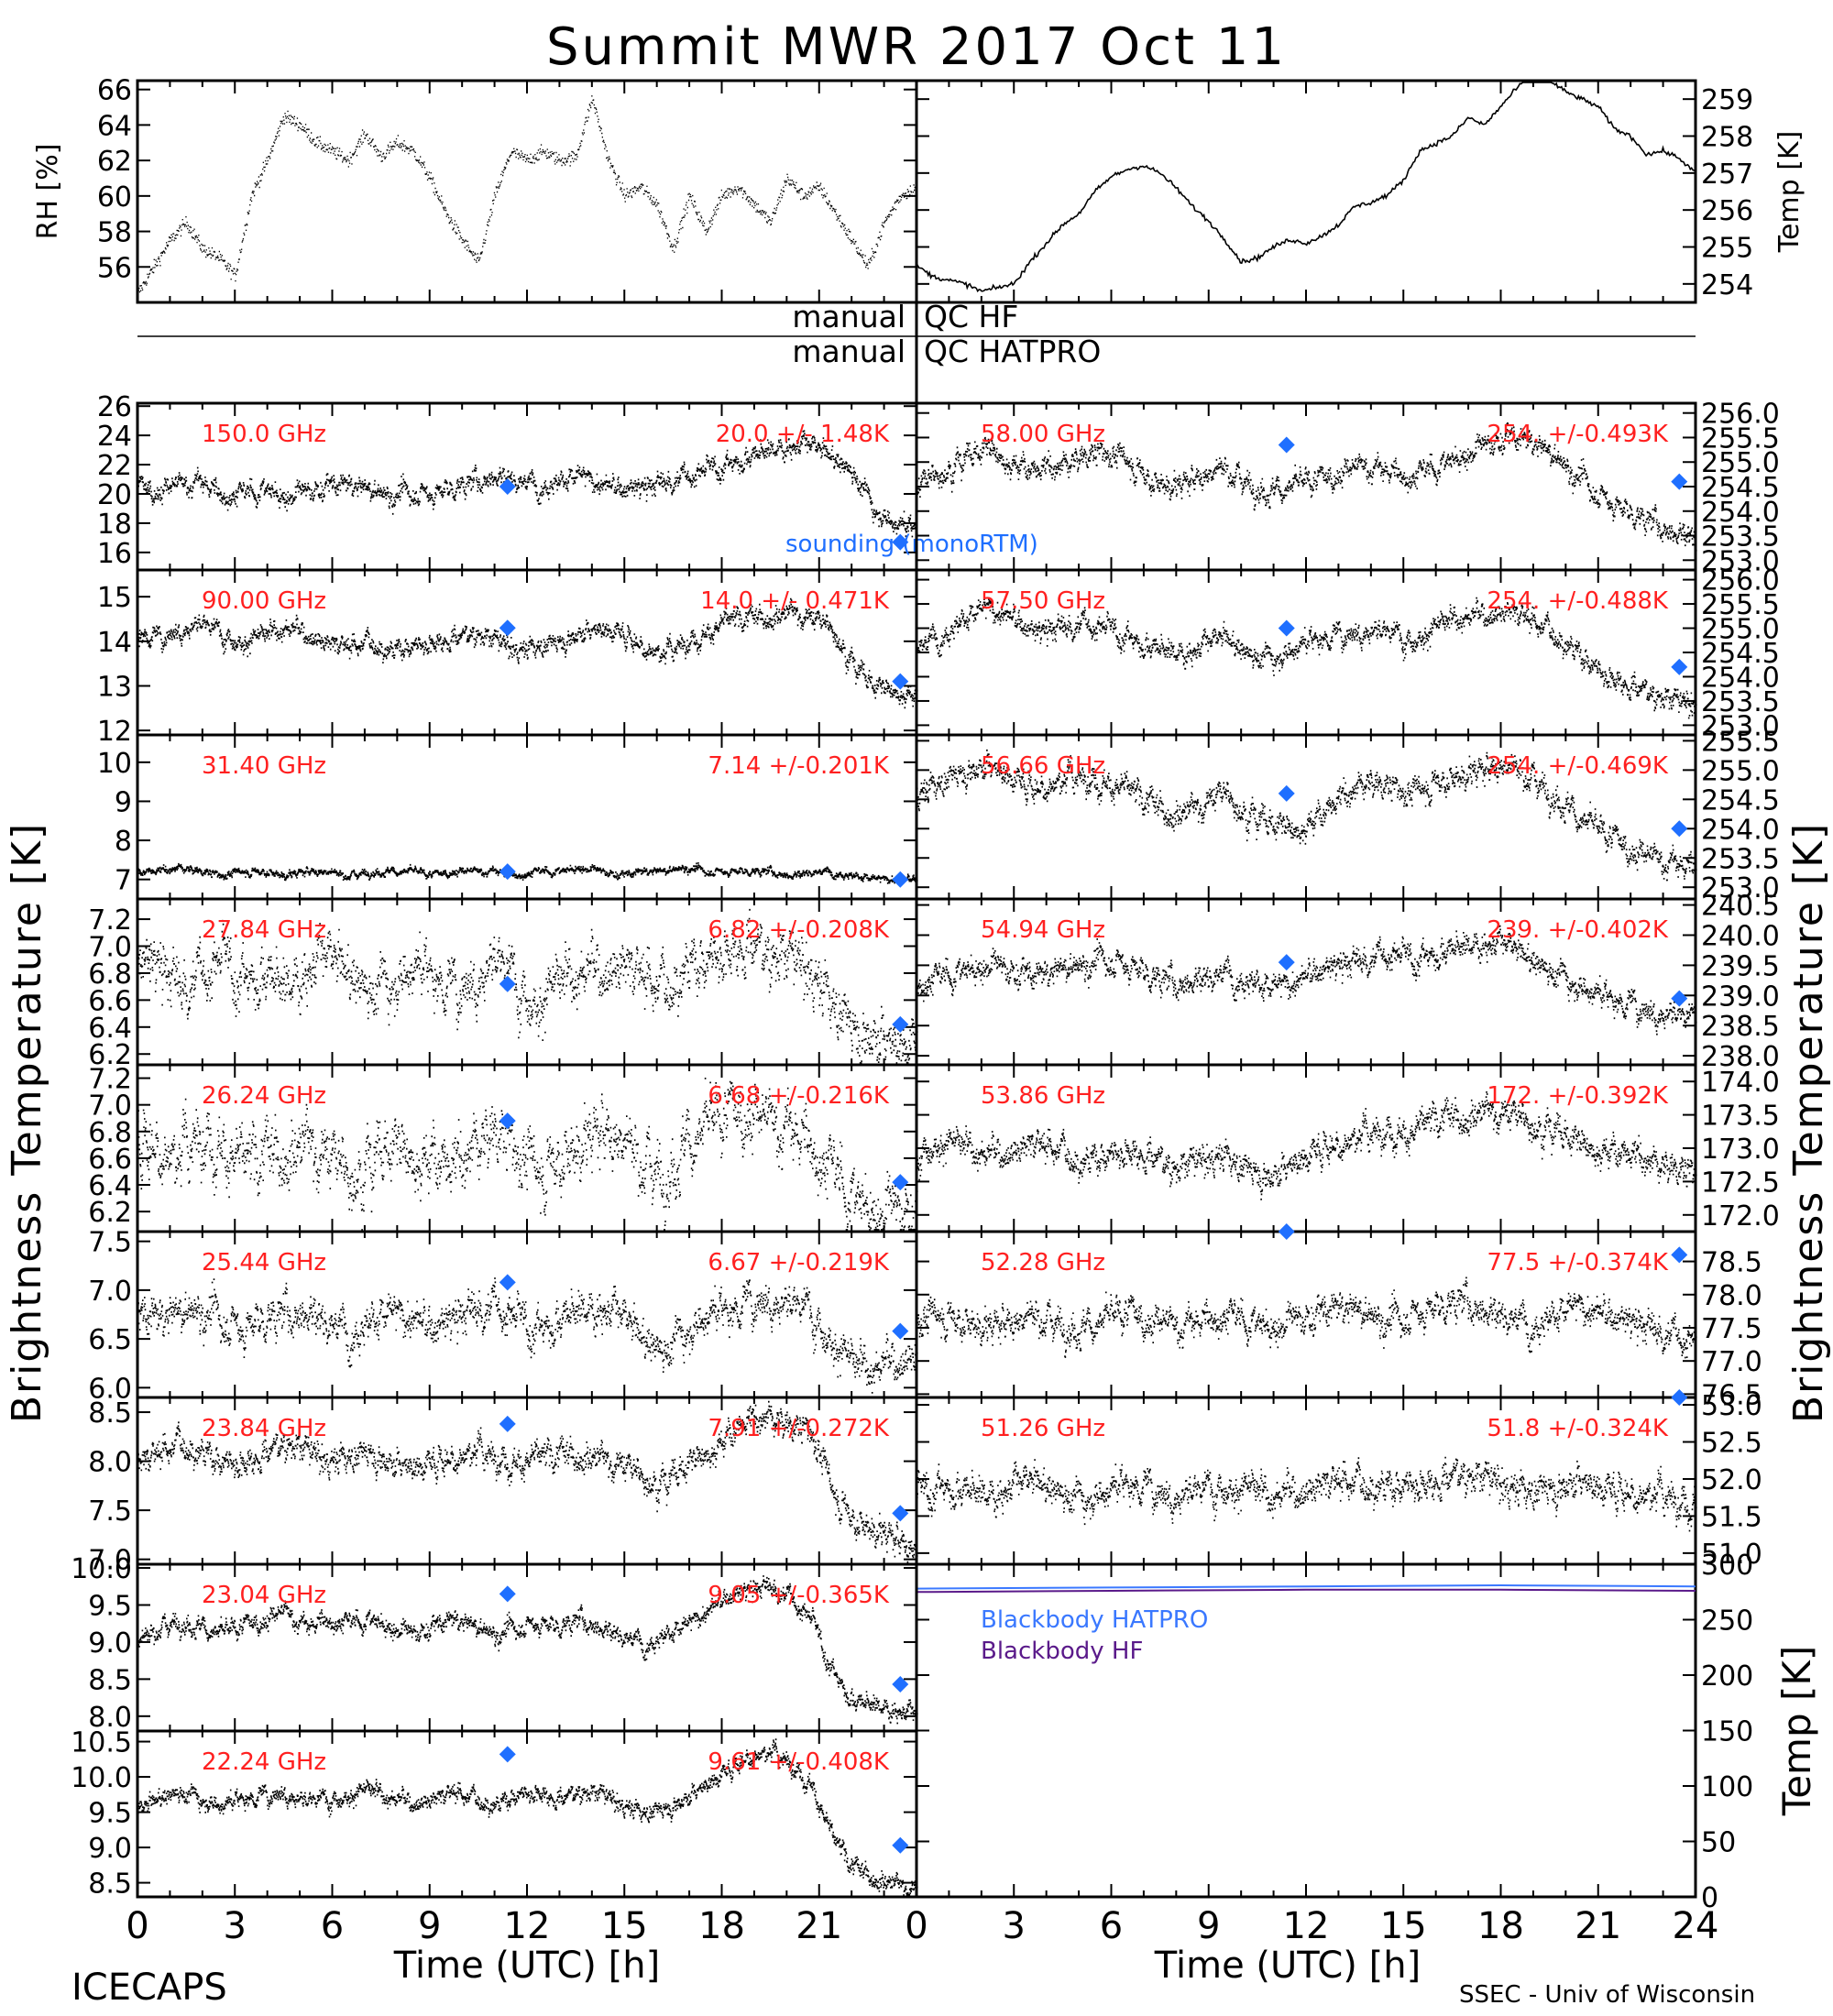 The image size is (1833, 2016). I want to click on x-tick-label: 21, so click(819, 1926).